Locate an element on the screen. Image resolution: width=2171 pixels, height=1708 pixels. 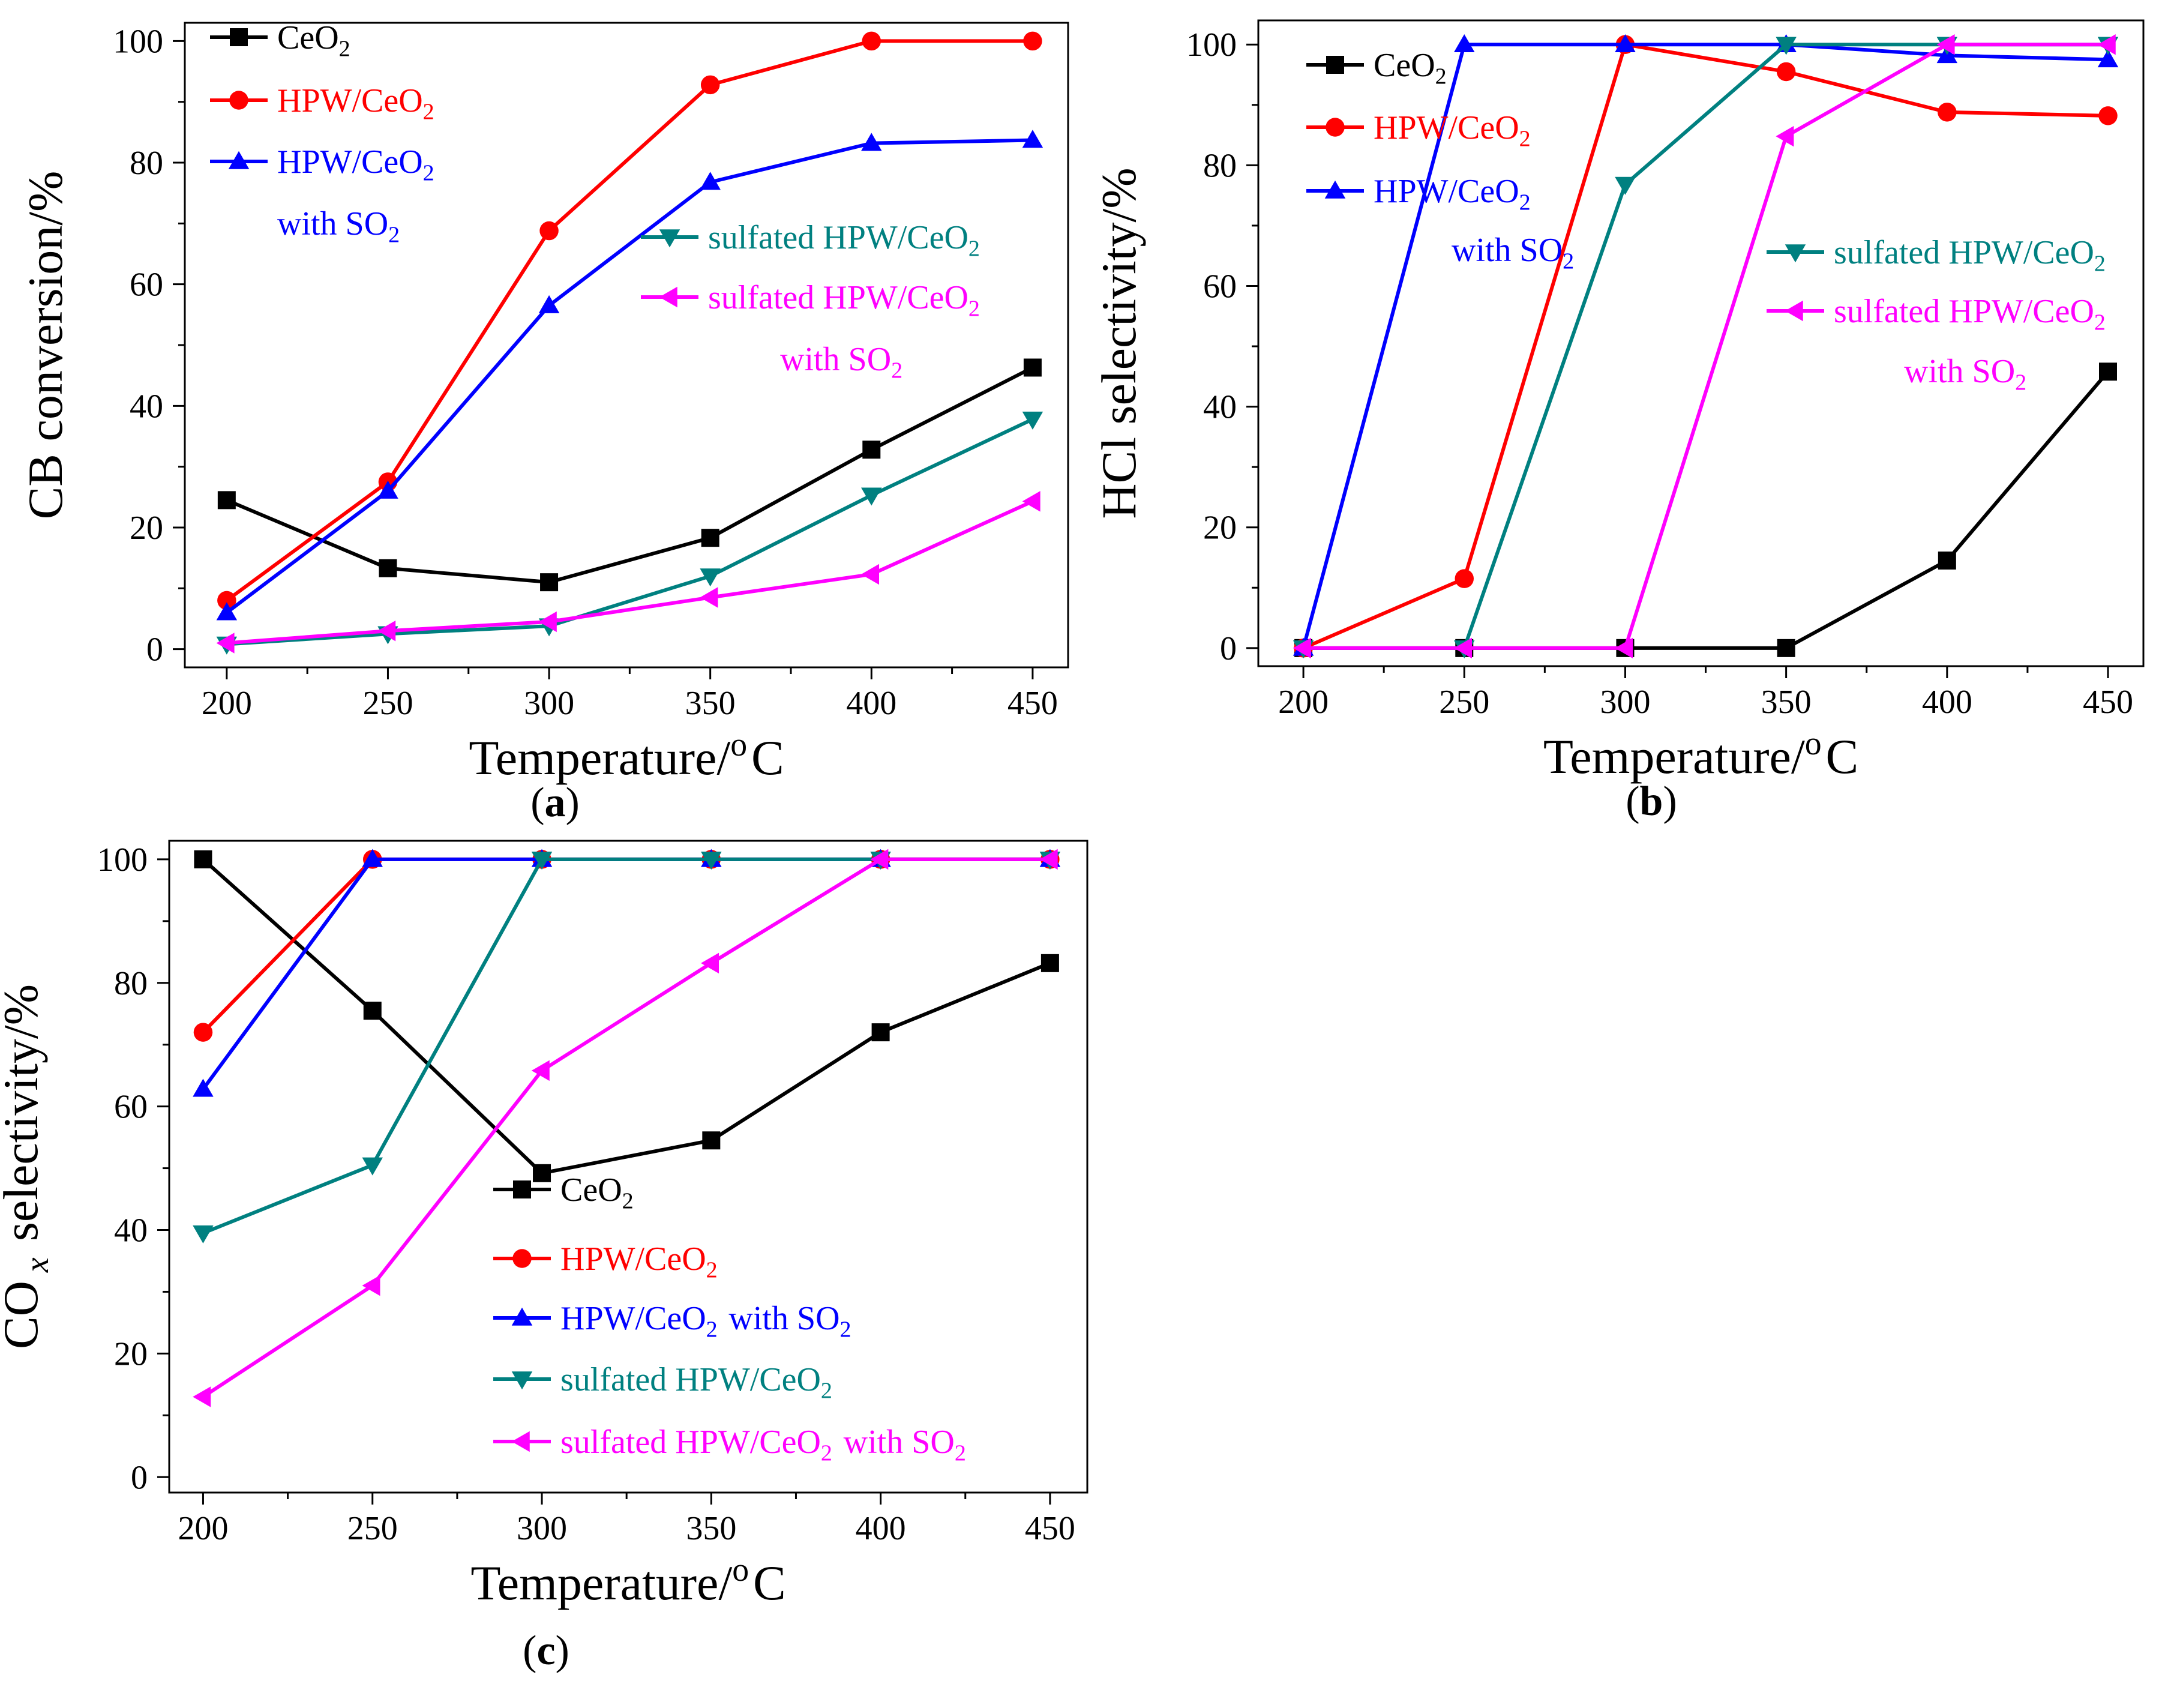
series-hpw is located at coordinates (629, 320).